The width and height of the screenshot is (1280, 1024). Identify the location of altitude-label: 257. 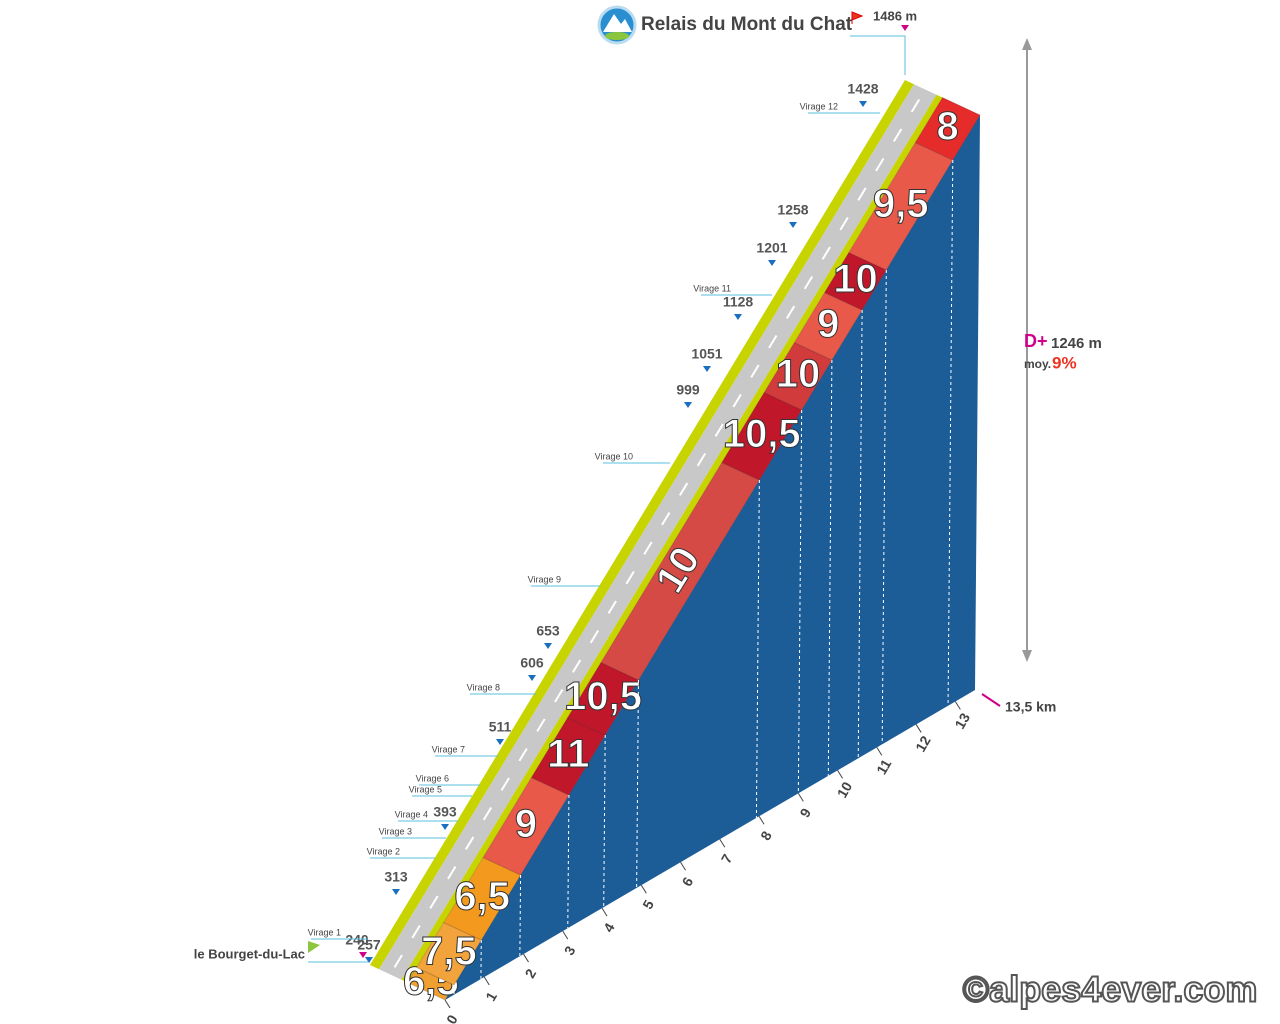
(369, 945).